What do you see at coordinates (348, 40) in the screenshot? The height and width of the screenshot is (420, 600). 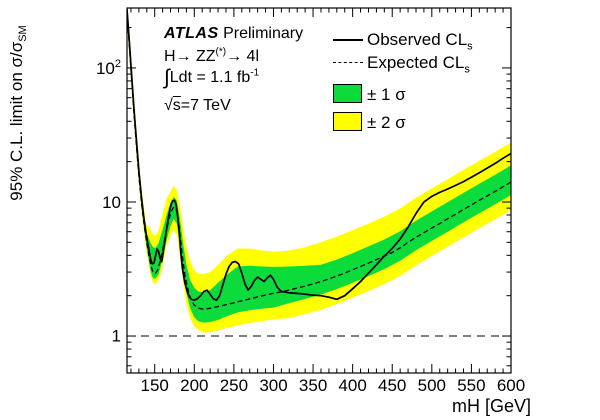 I see `observed-line-sample` at bounding box center [348, 40].